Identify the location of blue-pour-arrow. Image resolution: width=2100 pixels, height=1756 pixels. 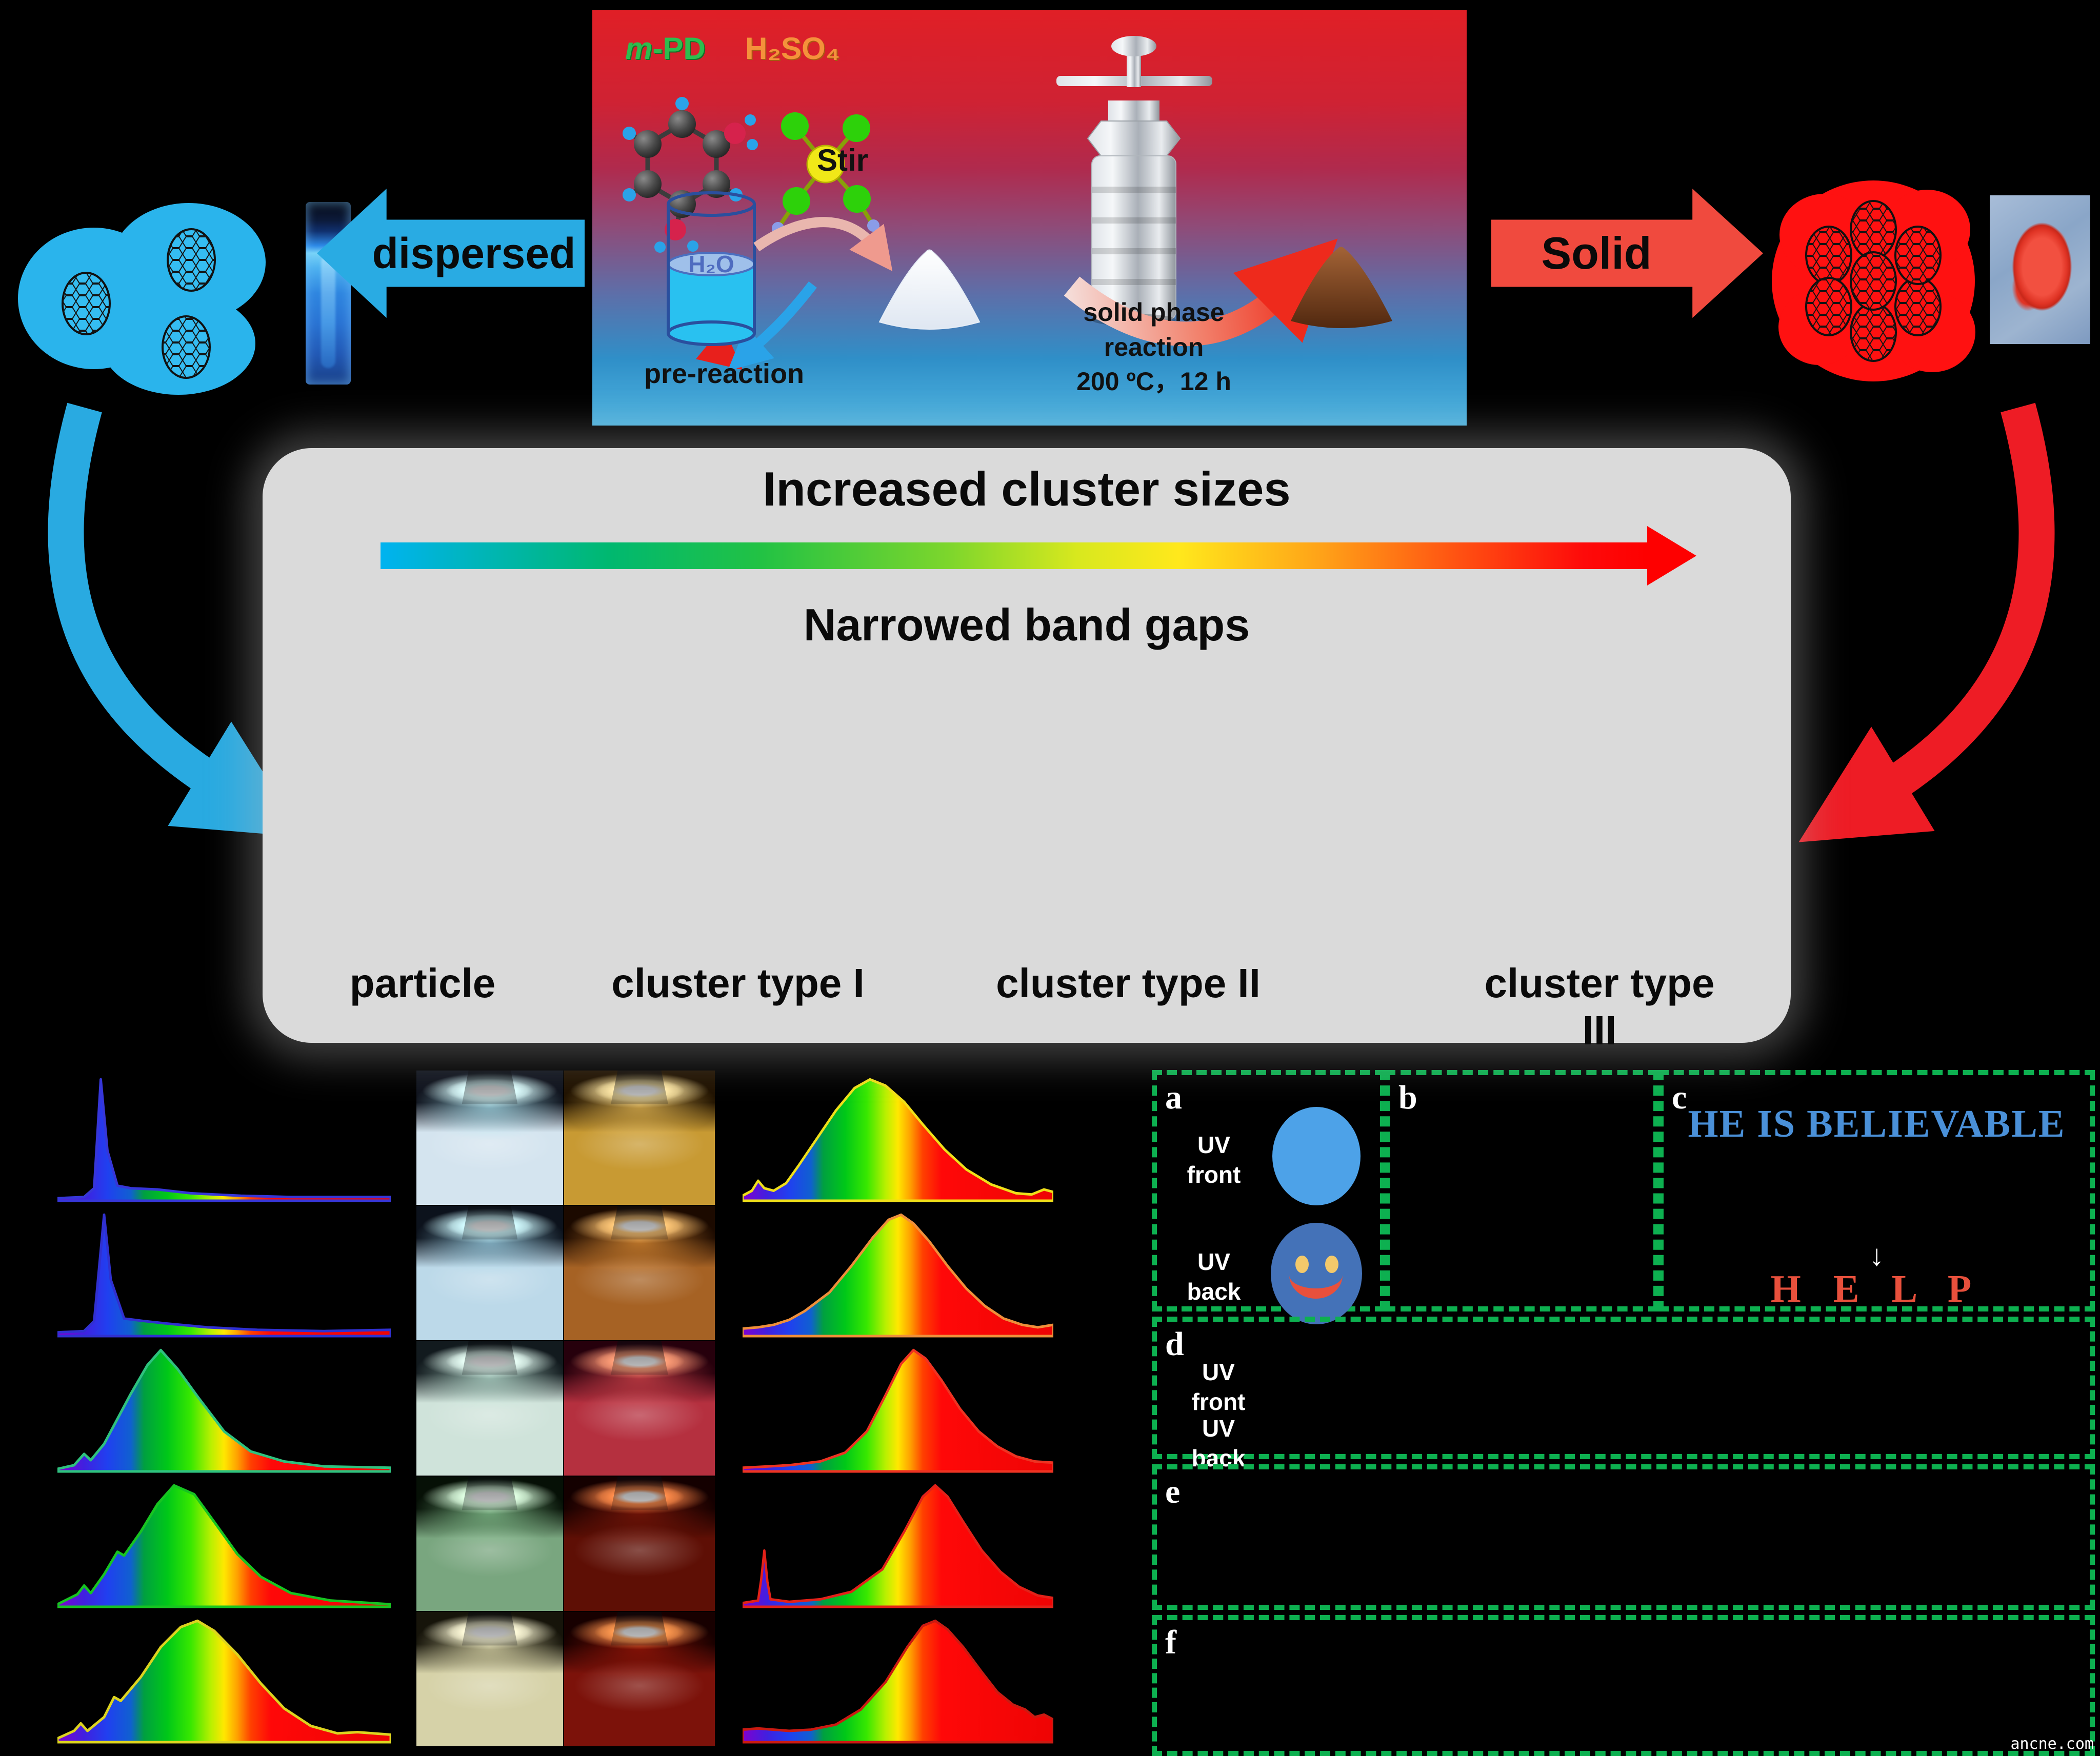
(772, 326).